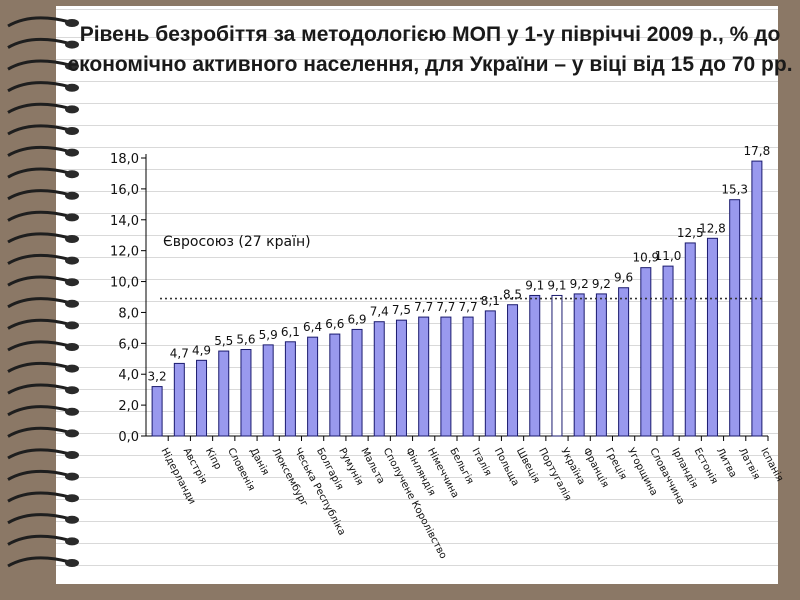  I want to click on y-tick-label: 8,0, so click(128, 313).